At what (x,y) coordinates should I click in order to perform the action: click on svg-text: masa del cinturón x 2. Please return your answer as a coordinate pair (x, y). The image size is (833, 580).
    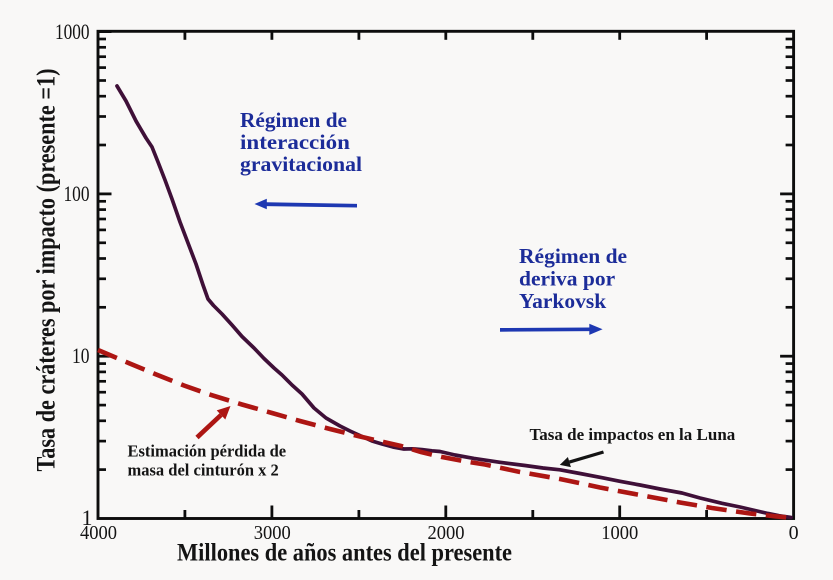
    Looking at the image, I should click on (203, 470).